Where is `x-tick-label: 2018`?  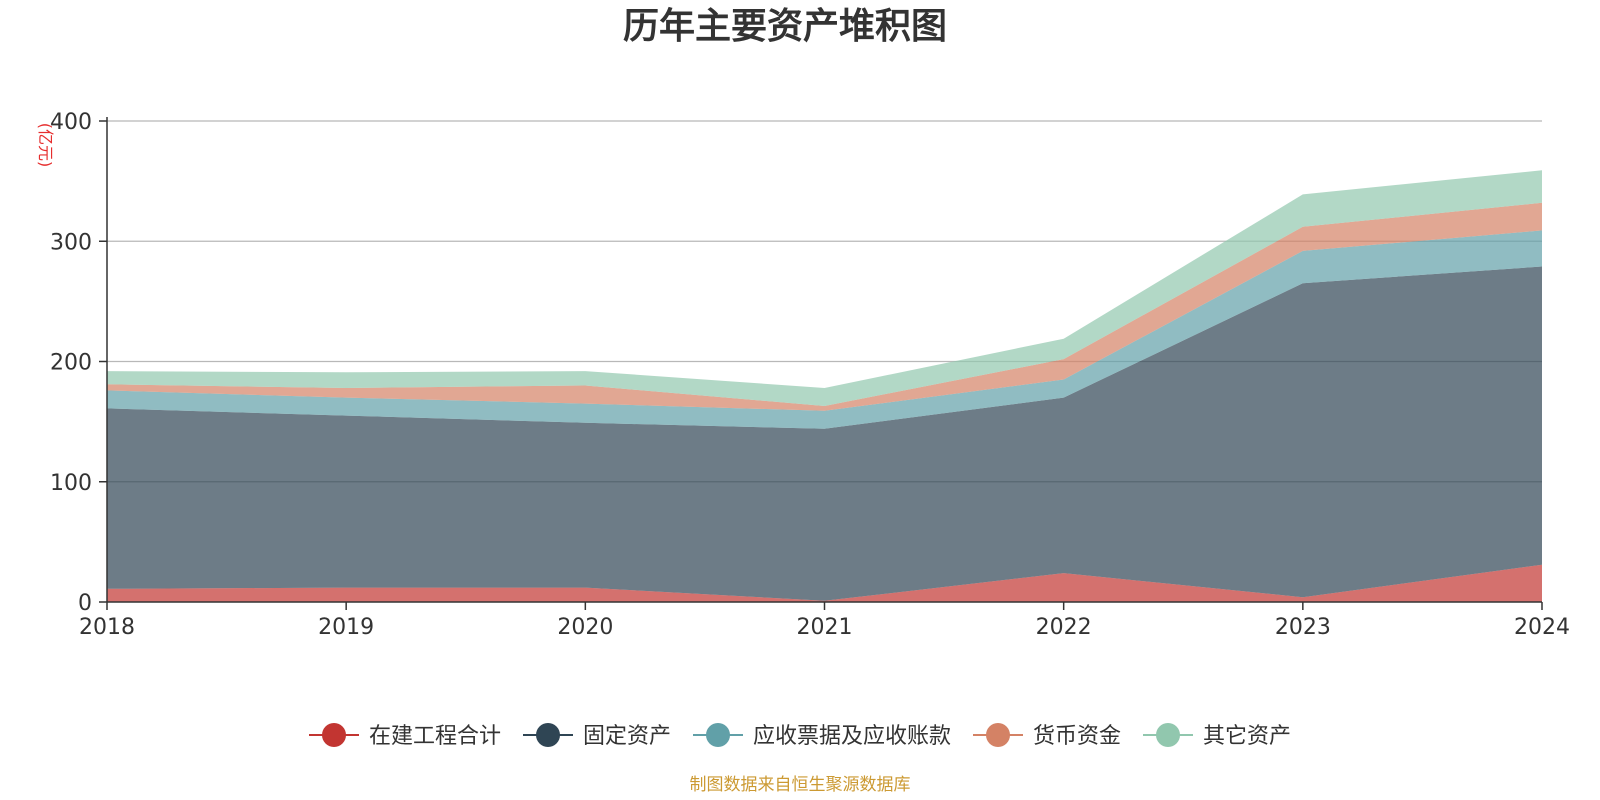
x-tick-label: 2018 is located at coordinates (107, 627).